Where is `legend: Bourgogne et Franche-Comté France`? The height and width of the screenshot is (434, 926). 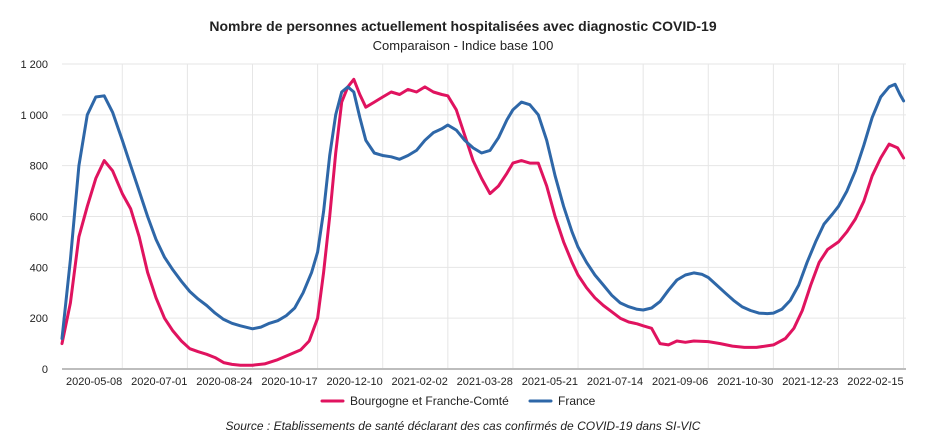 legend: Bourgogne et Franche-Comté France is located at coordinates (458, 401).